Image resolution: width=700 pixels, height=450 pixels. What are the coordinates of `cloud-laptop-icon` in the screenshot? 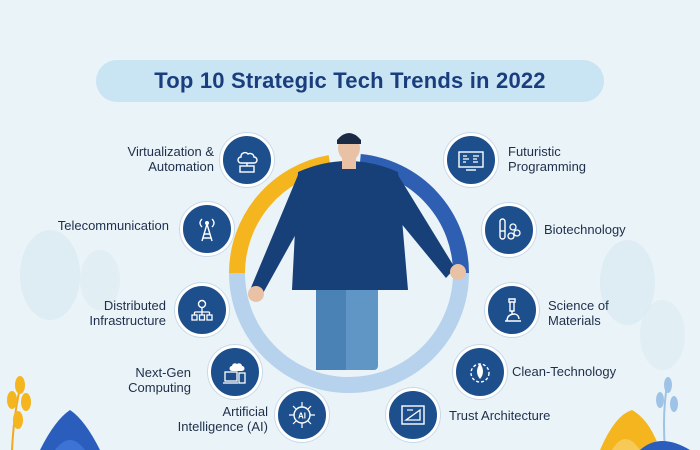 It's located at (247, 160).